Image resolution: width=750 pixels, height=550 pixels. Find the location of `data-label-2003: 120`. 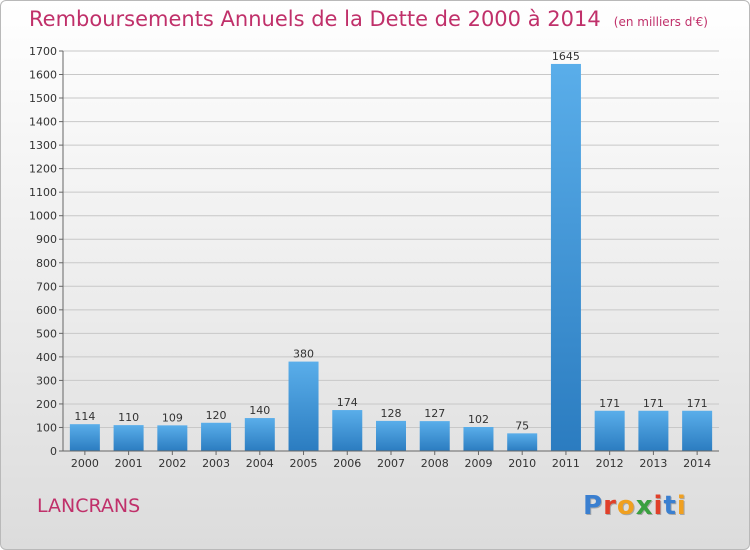

data-label-2003: 120 is located at coordinates (216, 415).